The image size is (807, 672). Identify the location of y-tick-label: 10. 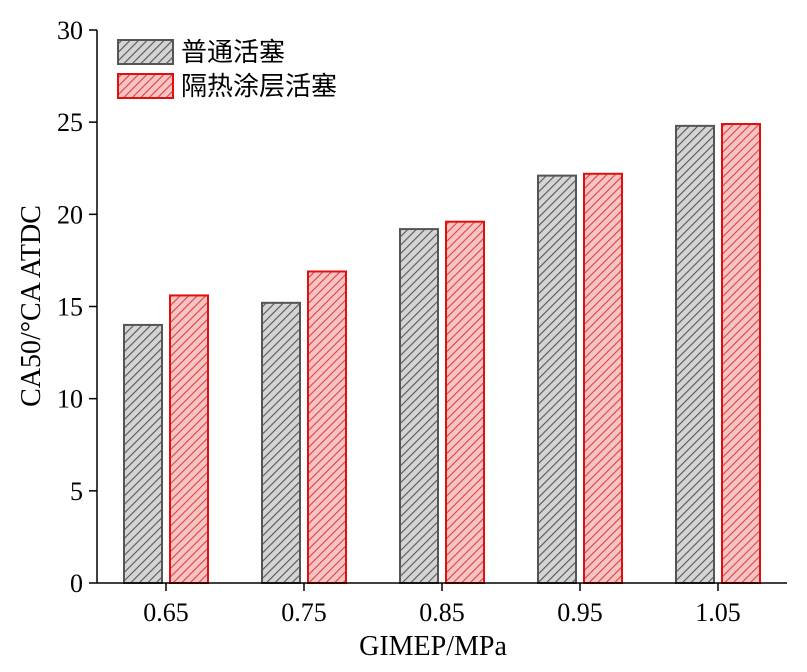
(70, 399).